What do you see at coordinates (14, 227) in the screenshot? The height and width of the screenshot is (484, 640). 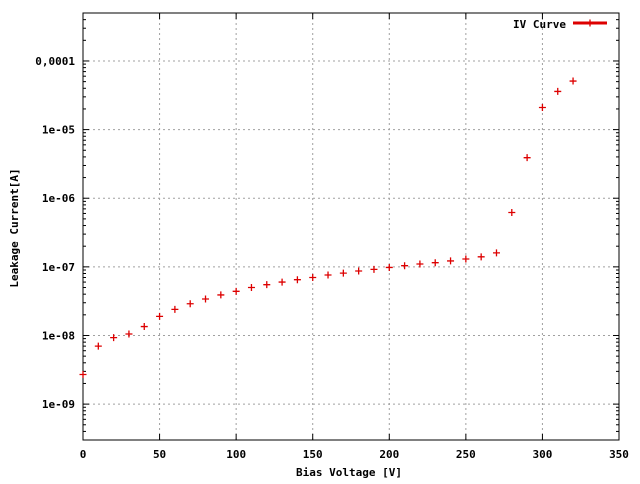 I see `y-axis-label: Leakage Current[A]` at bounding box center [14, 227].